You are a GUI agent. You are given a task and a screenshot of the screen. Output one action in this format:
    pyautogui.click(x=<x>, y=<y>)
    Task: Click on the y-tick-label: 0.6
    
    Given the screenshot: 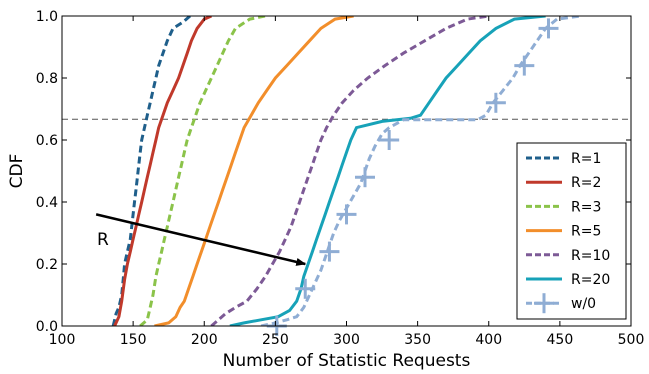 What is the action you would take?
    pyautogui.click(x=47, y=141)
    